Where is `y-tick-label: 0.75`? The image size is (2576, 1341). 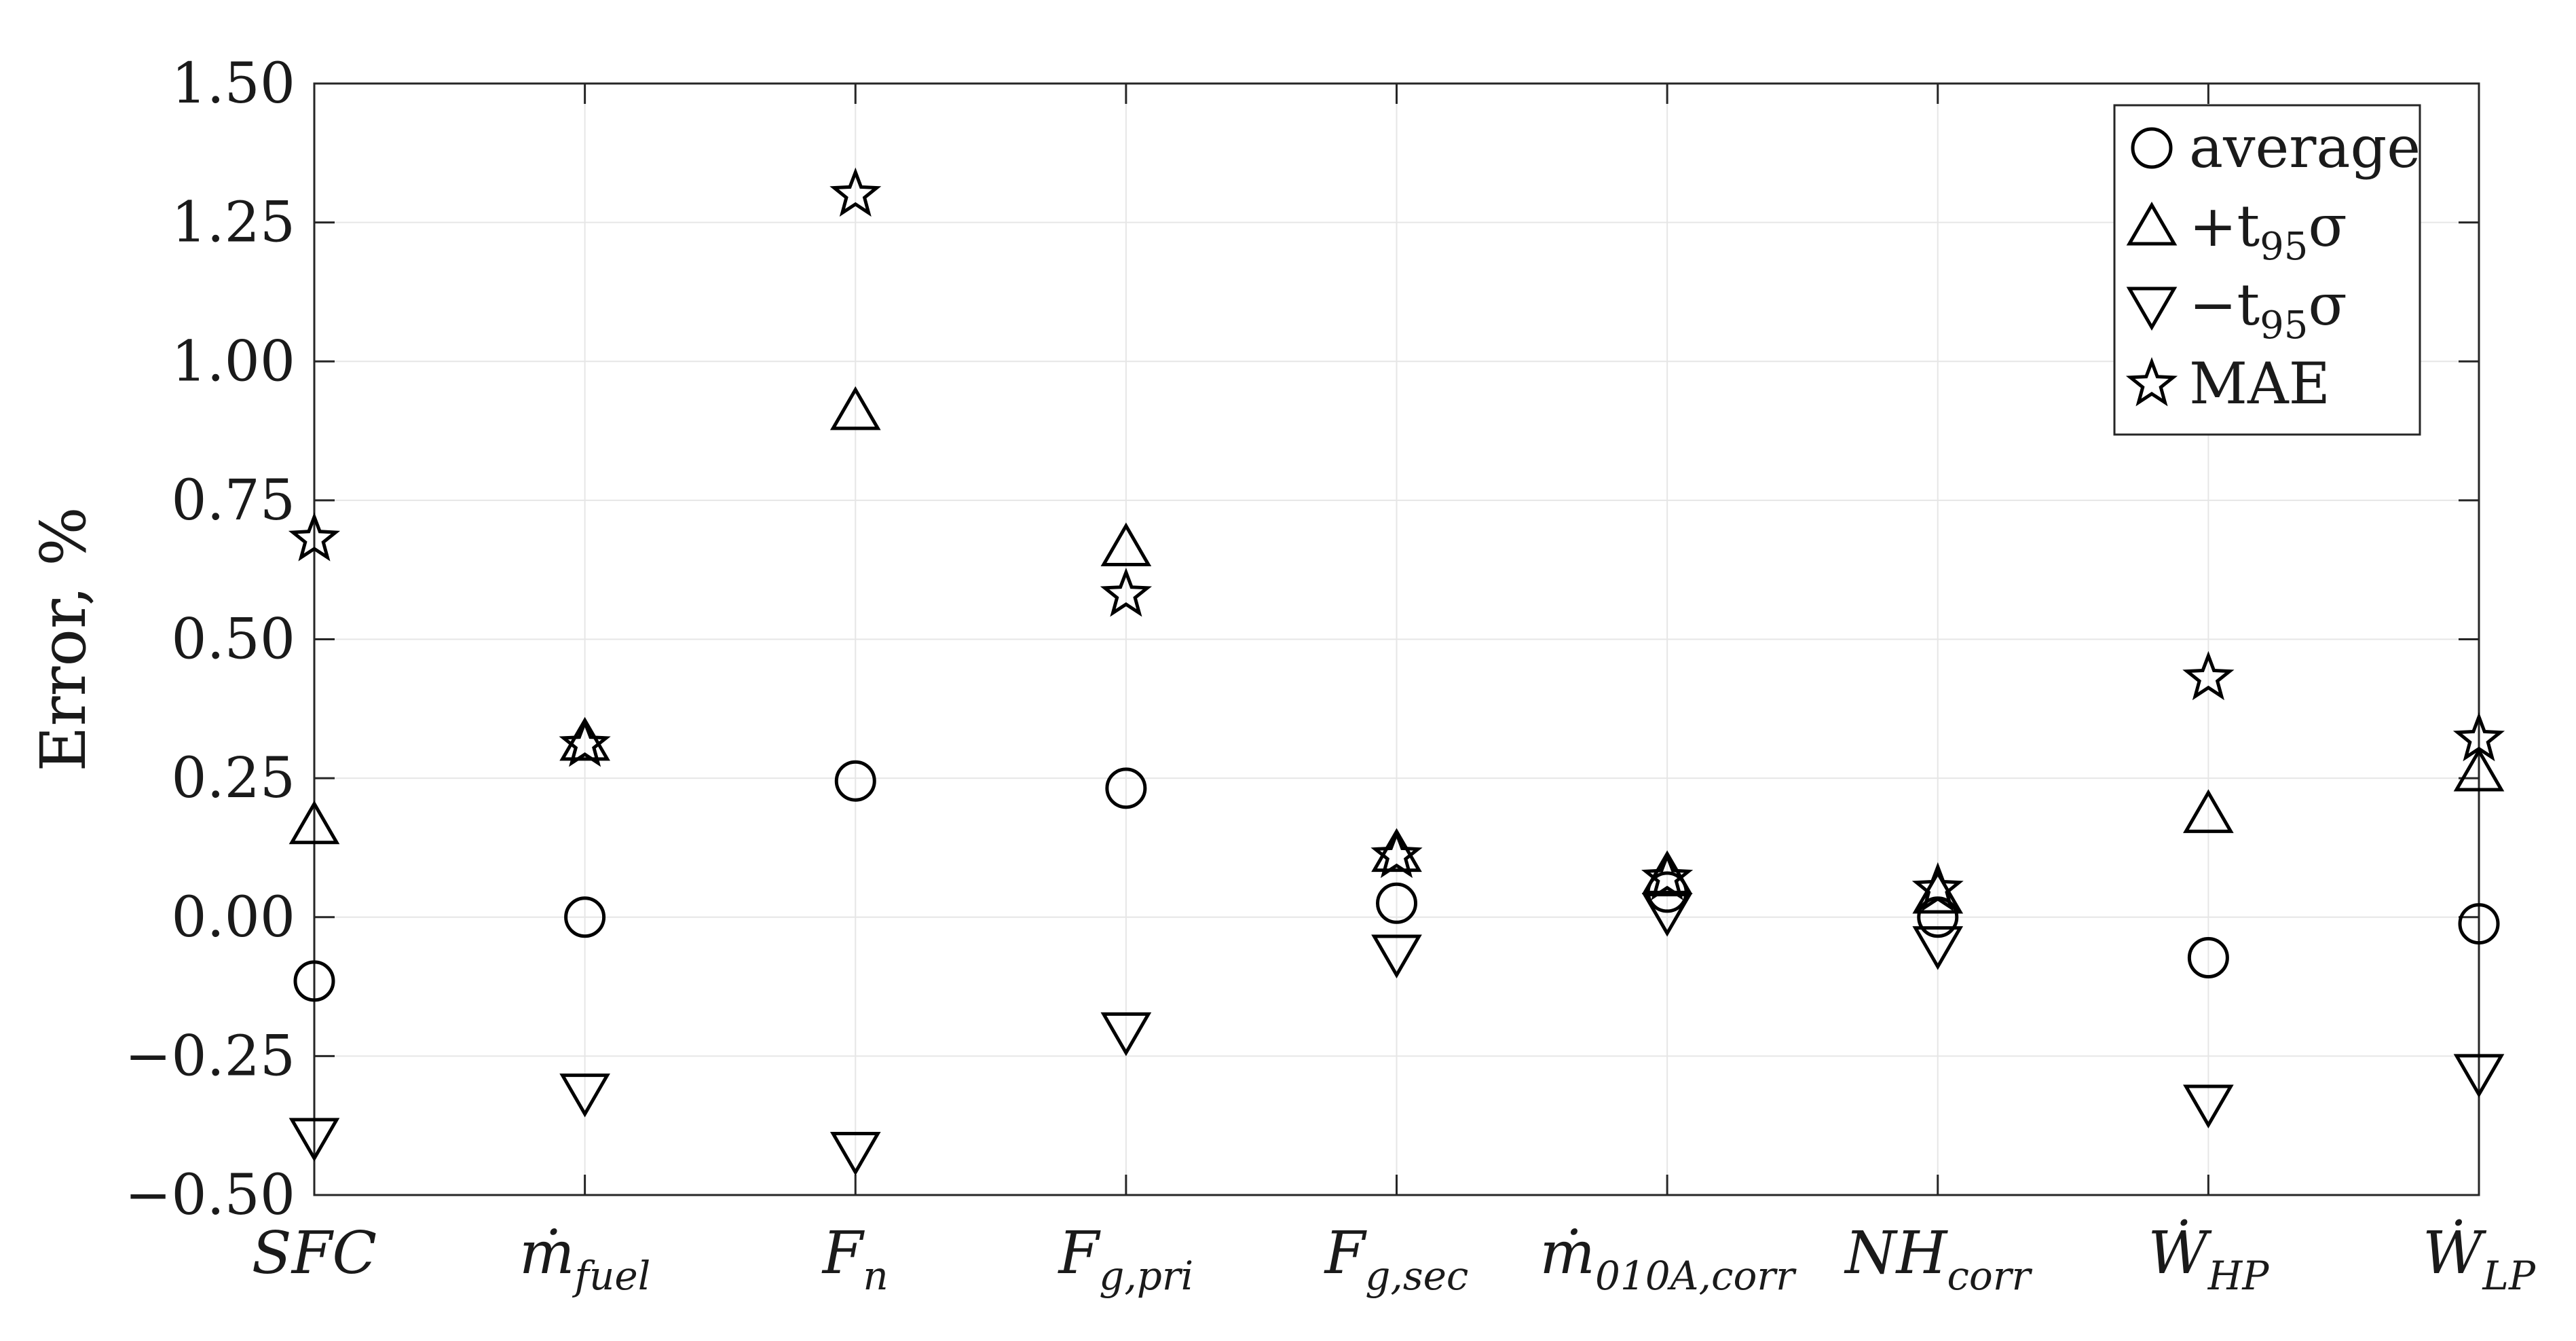 y-tick-label: 0.75 is located at coordinates (233, 501).